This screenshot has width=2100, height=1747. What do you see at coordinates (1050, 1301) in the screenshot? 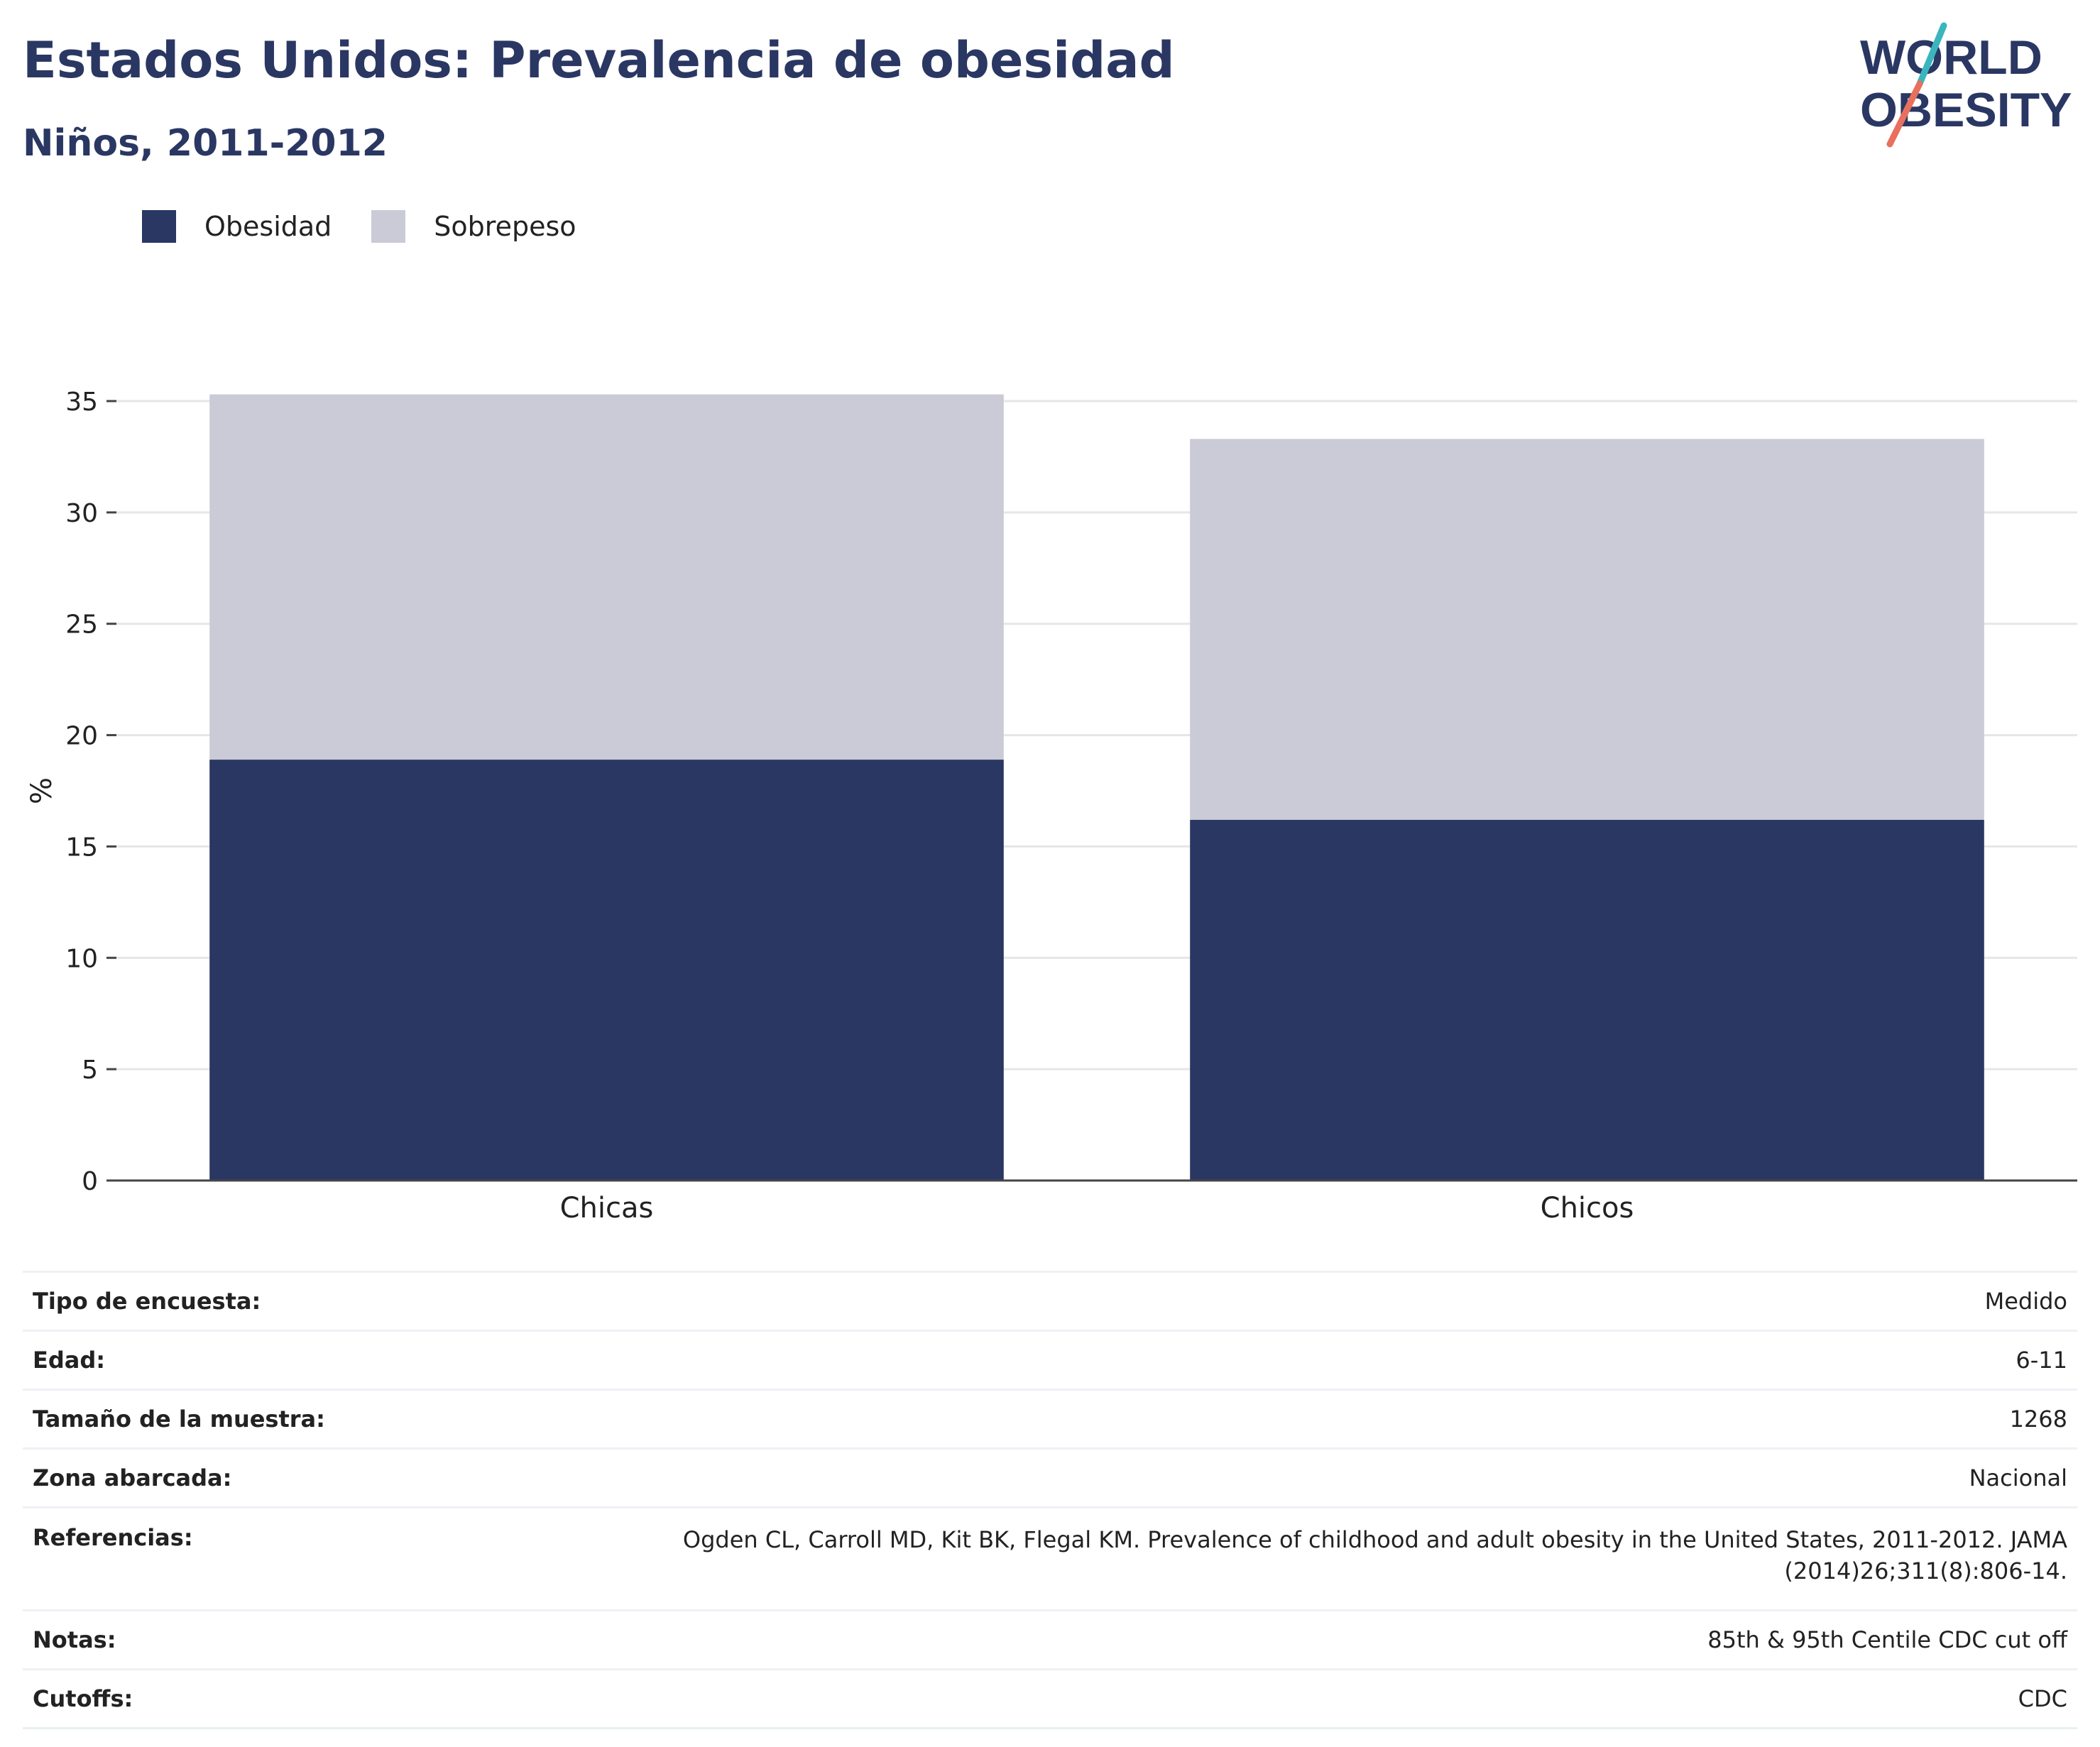
I see `info-row: Tipo de encuesta: Medido` at bounding box center [1050, 1301].